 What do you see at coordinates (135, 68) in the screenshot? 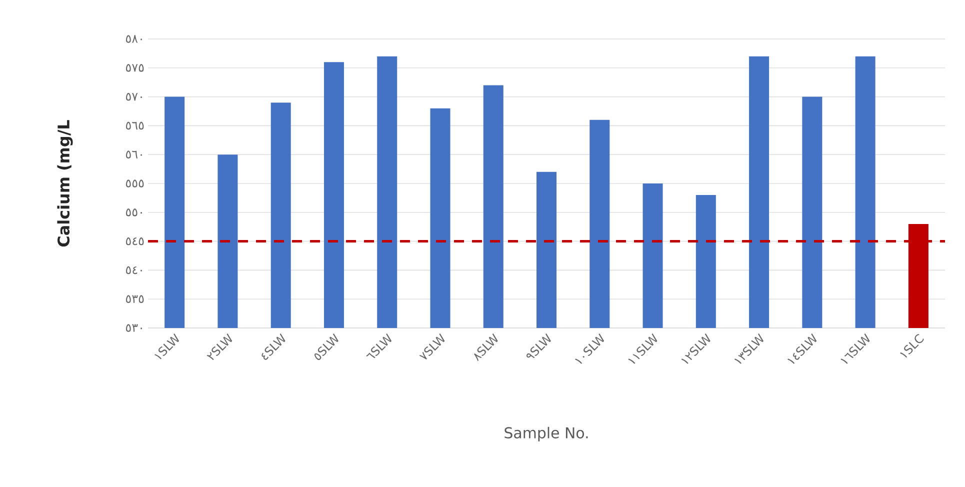
I see `y-tick-label: ٥٧٥` at bounding box center [135, 68].